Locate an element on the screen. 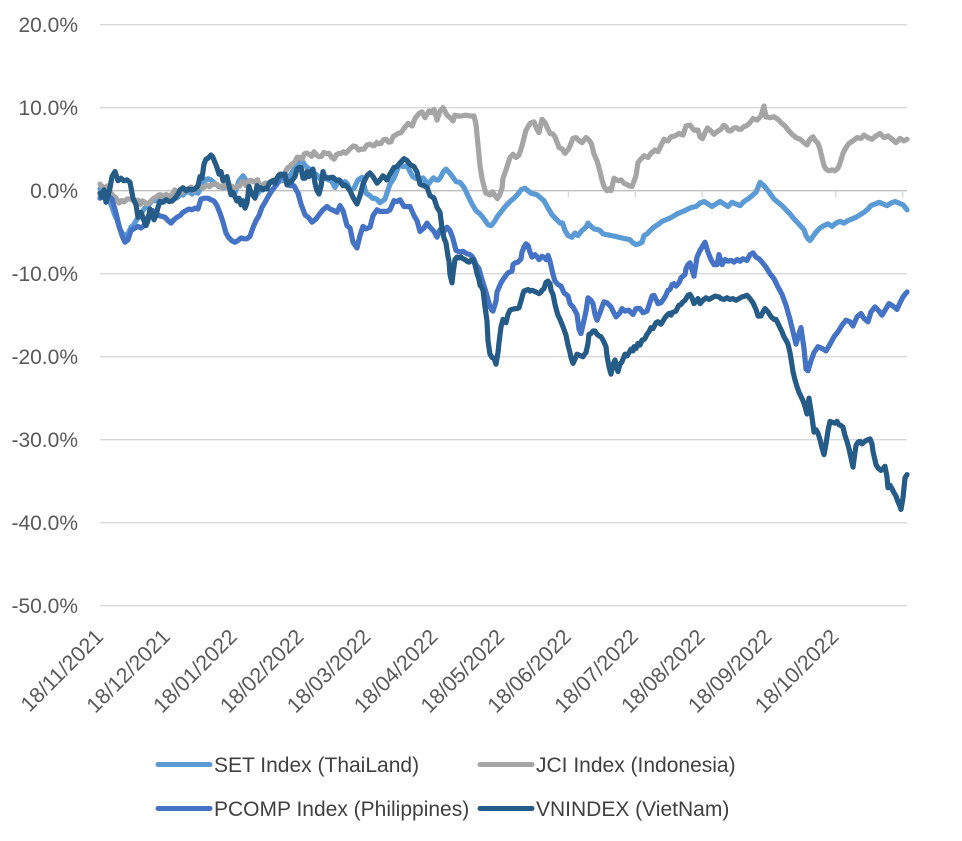 Image resolution: width=962 pixels, height=841 pixels. svg-text: -40.0% is located at coordinates (44, 523).